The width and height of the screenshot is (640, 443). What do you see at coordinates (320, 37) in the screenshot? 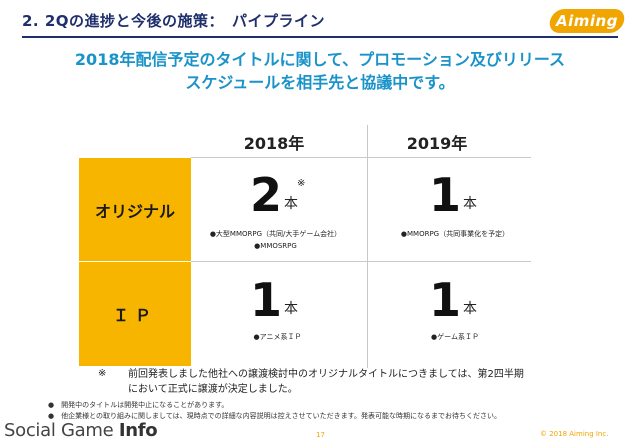
I see `header-rule` at bounding box center [320, 37].